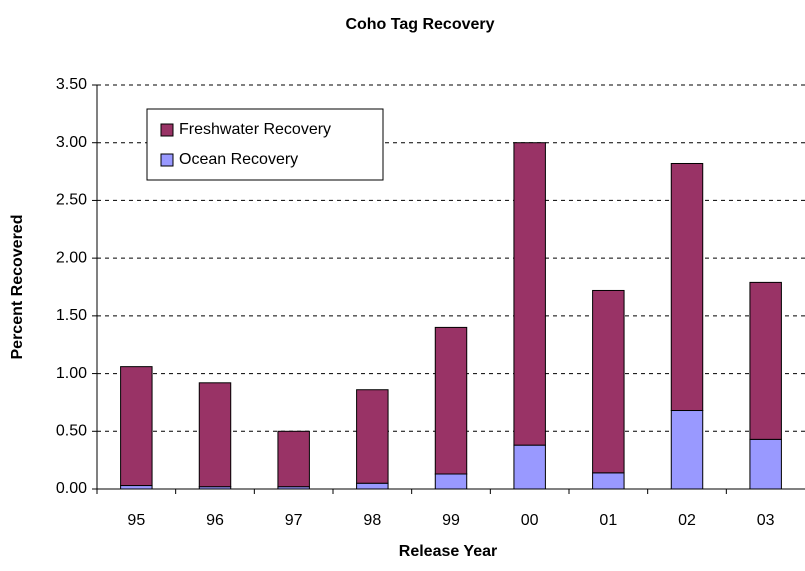 The image size is (805, 571). Describe the element at coordinates (419, 24) in the screenshot. I see `chart-title: Coho Tag Recovery` at that location.